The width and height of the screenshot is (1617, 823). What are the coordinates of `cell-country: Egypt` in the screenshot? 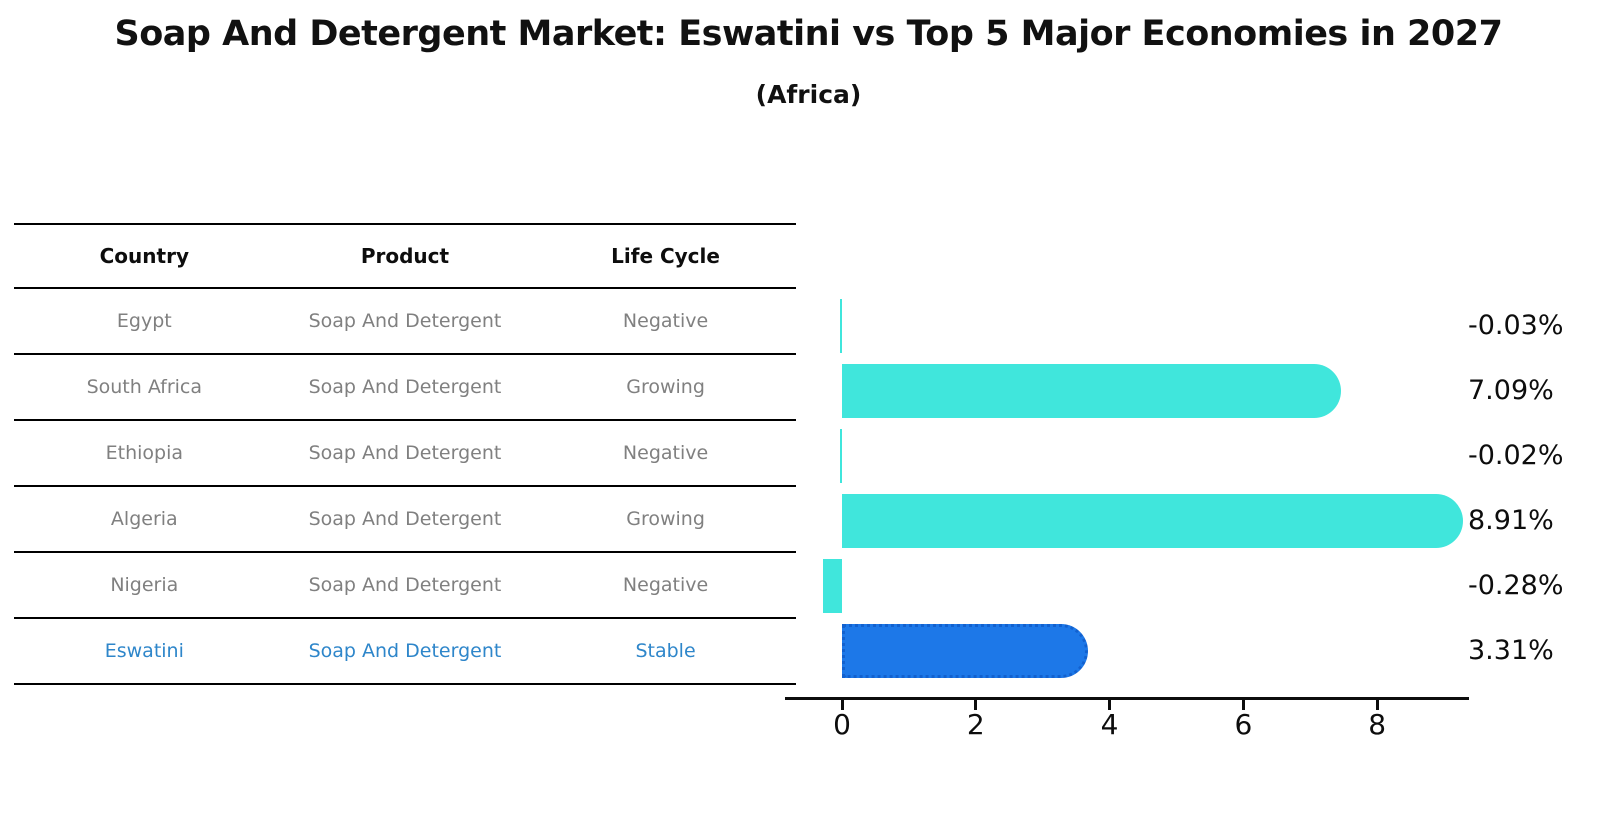 It's located at (144, 321).